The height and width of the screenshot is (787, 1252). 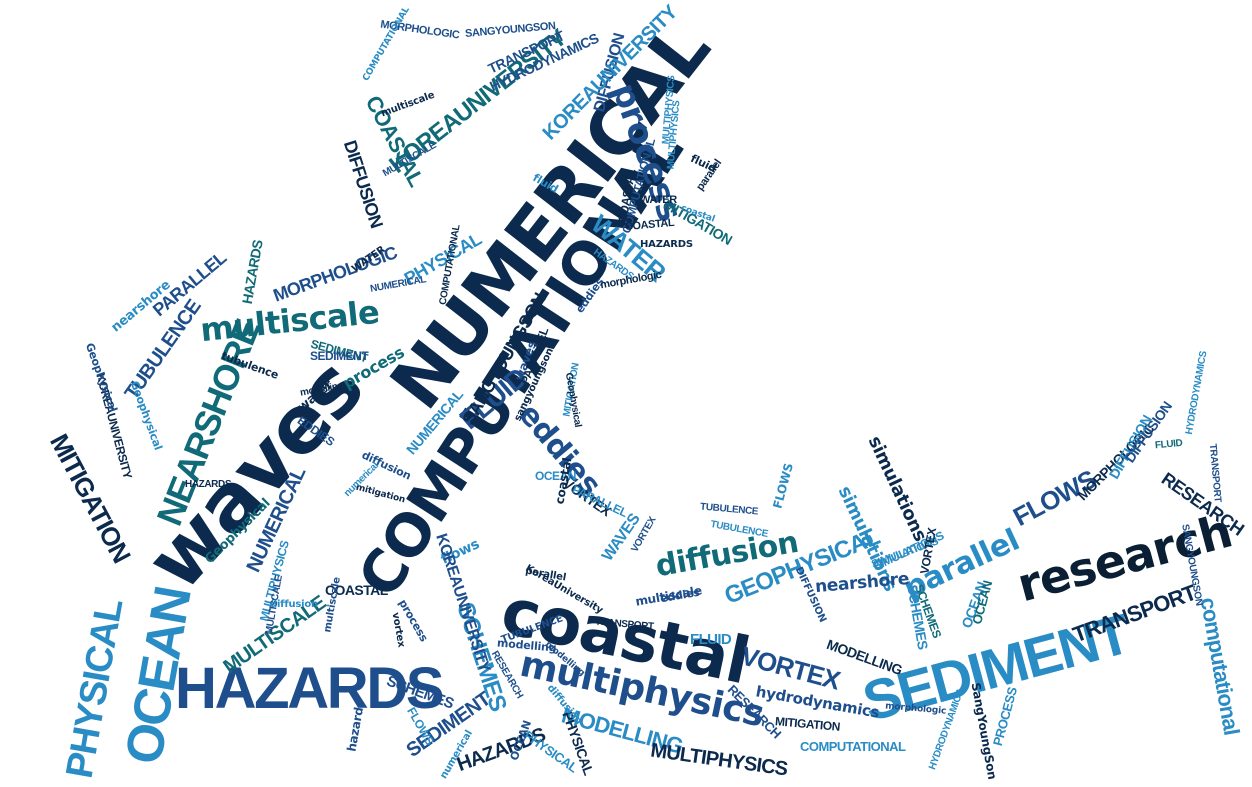 What do you see at coordinates (380, 494) in the screenshot?
I see `cloud-word: mitigation` at bounding box center [380, 494].